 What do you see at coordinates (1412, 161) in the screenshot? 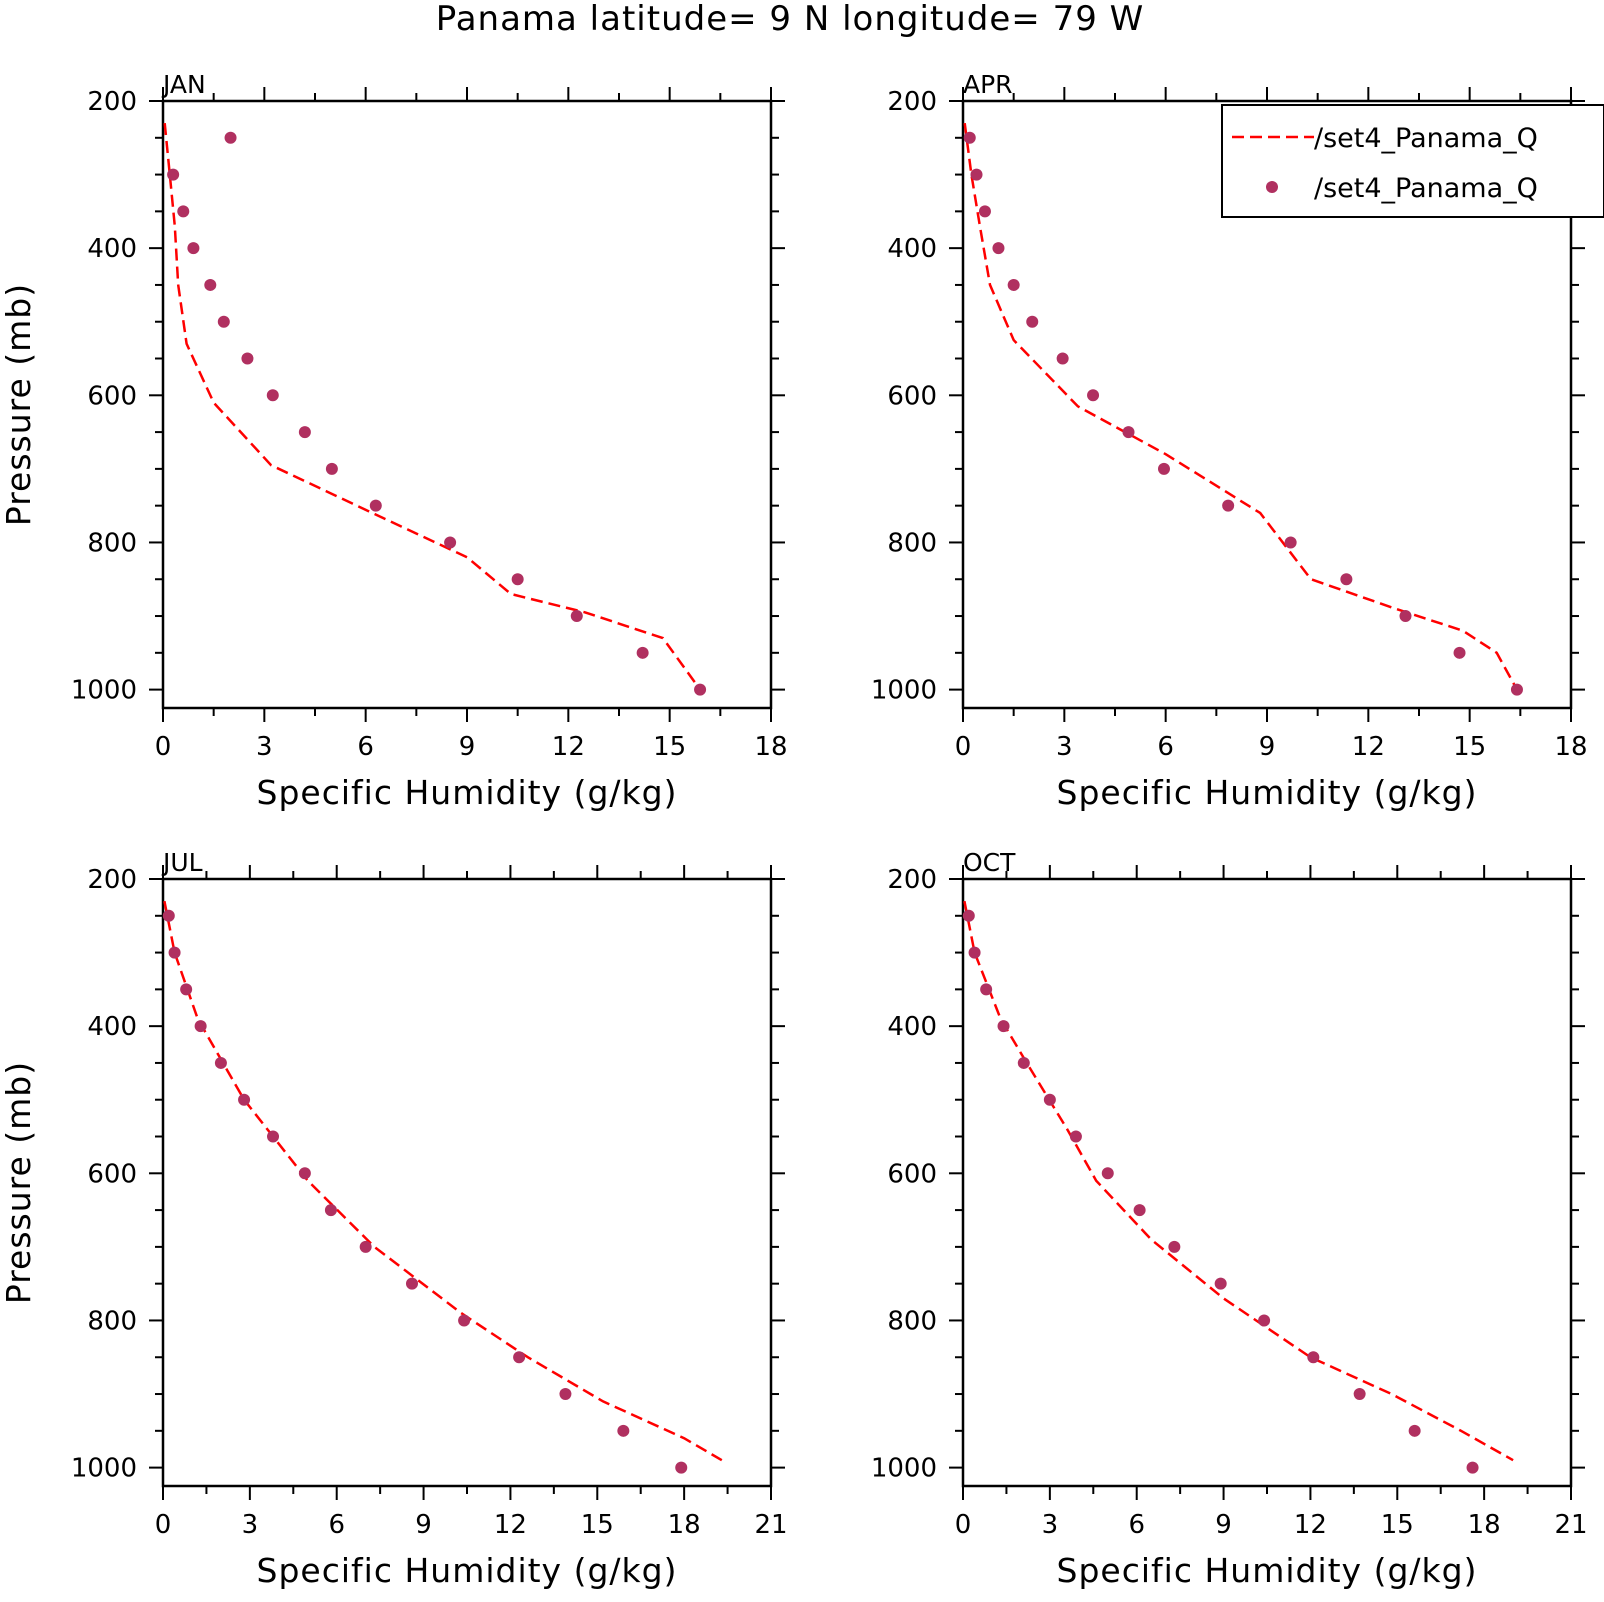
I see `legend: /set4_Panama_Q/set4_Panama_Q` at bounding box center [1412, 161].